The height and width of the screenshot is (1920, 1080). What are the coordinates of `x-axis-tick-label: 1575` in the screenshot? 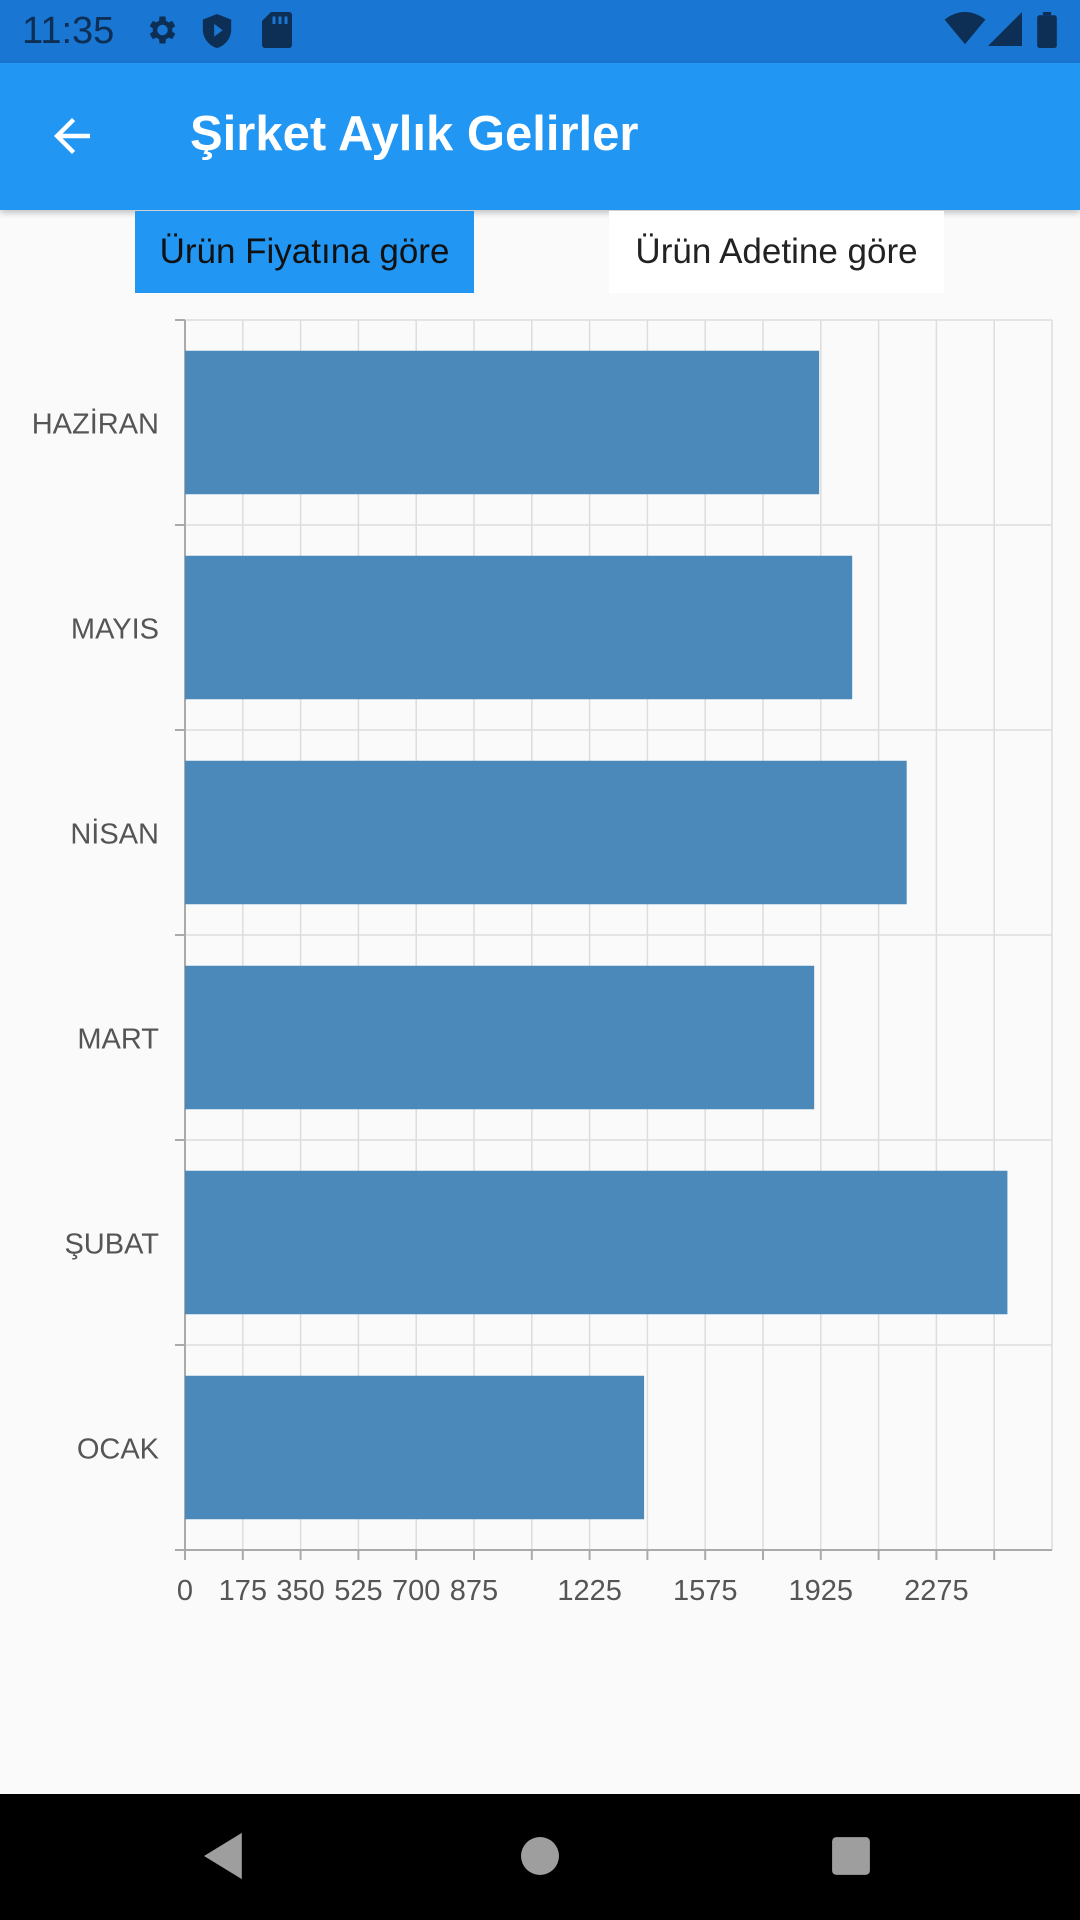 It's located at (705, 1591).